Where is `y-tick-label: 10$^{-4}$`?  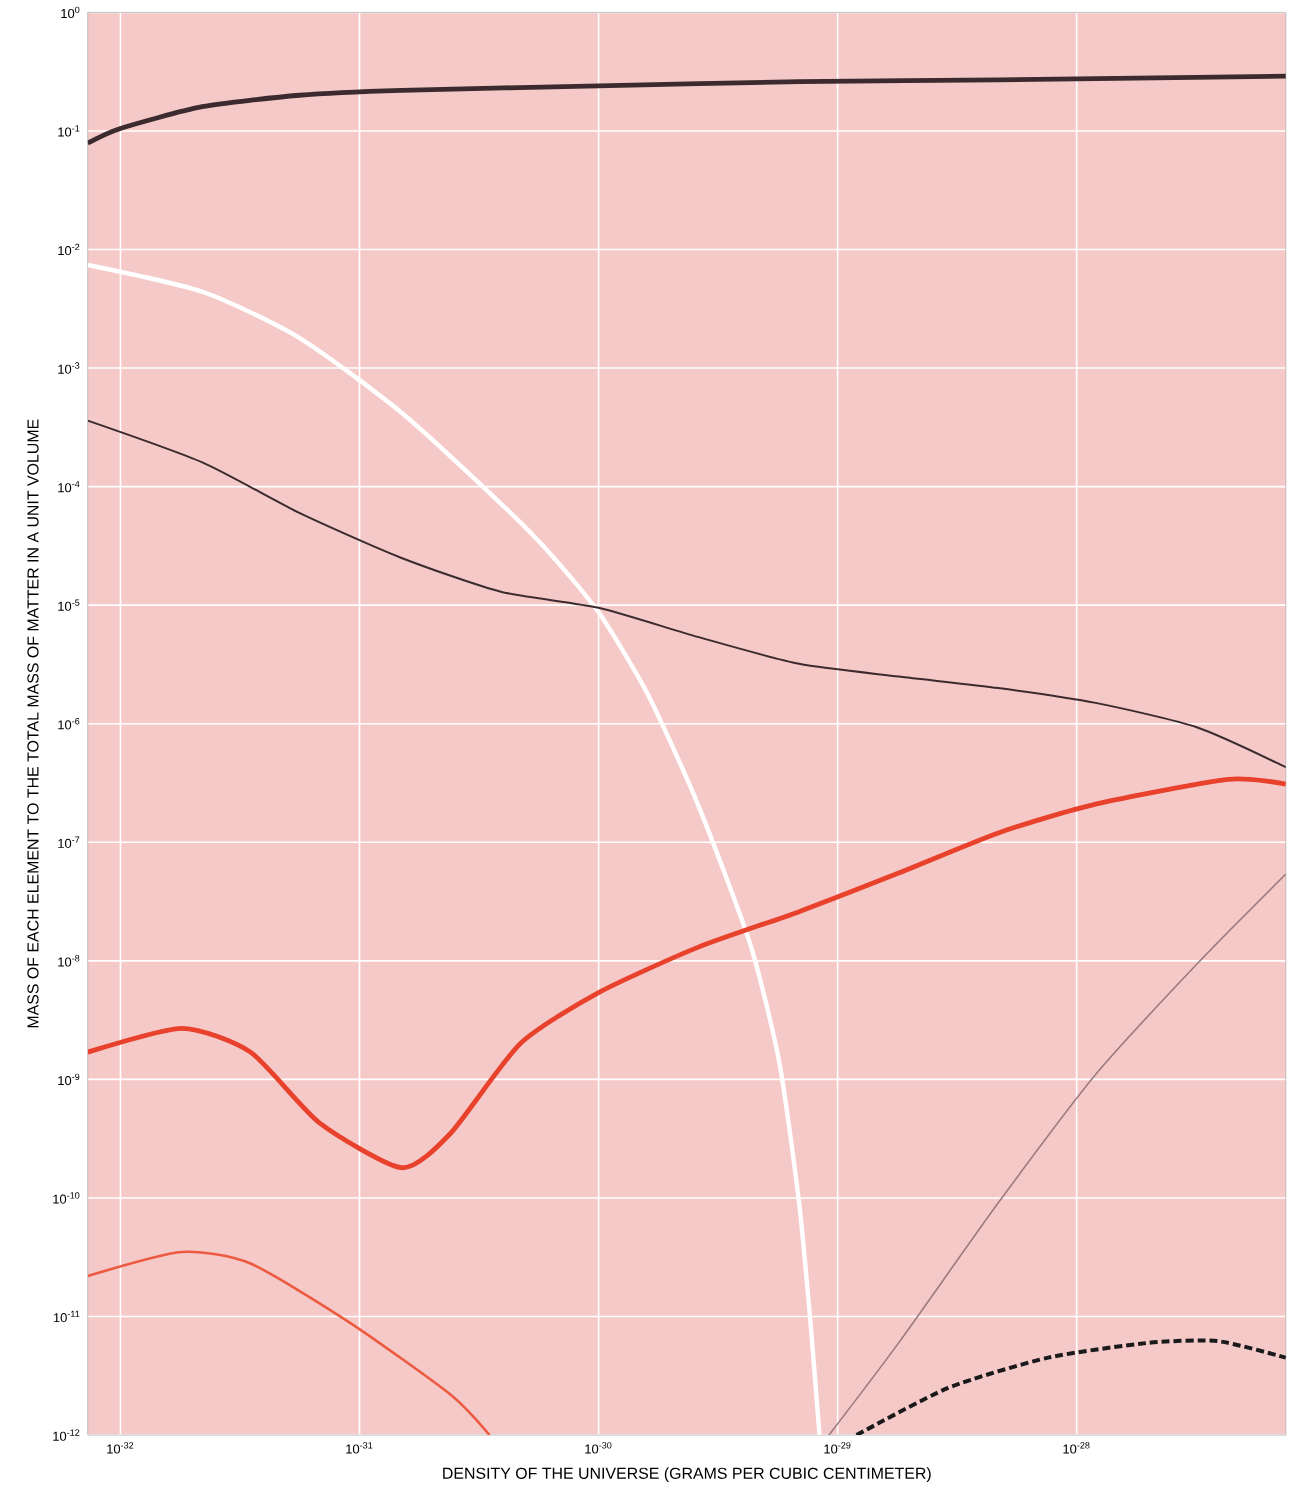
y-tick-label: 10$^{-4}$ is located at coordinates (69, 486).